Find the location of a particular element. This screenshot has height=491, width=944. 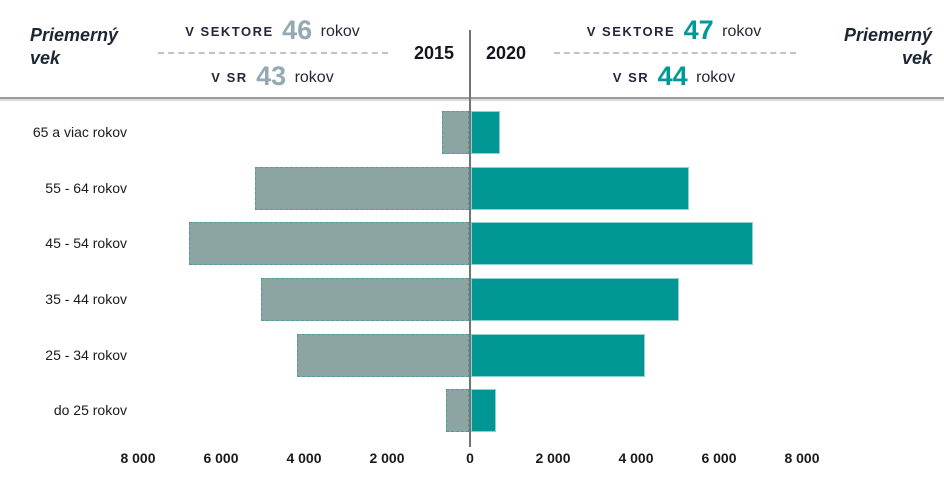

stats-2015: V SEKTORE 46 rokov V SR 43 rokov is located at coordinates (272, 49).